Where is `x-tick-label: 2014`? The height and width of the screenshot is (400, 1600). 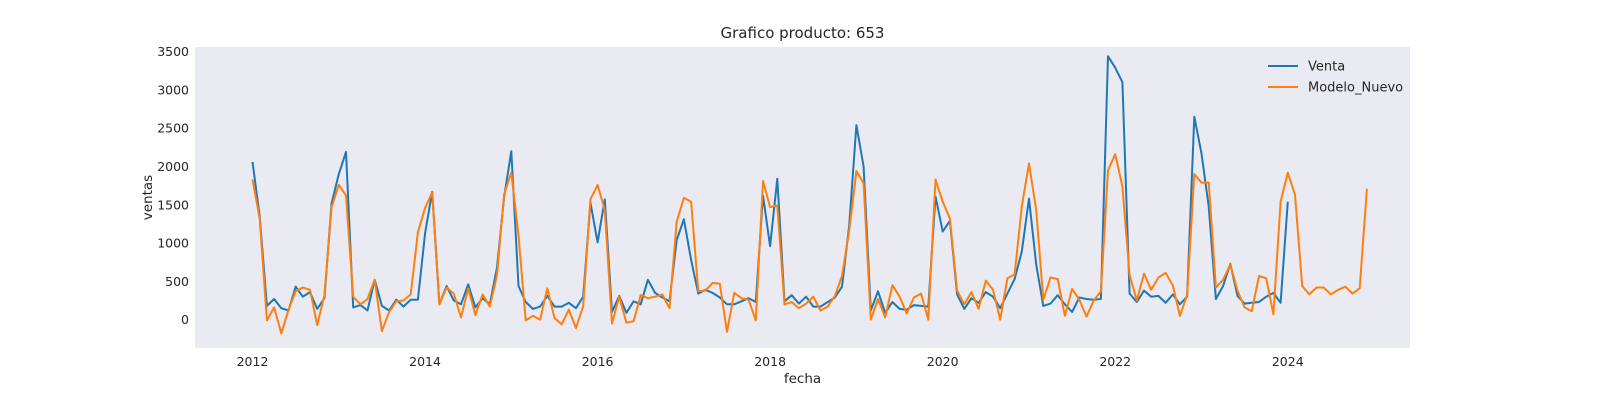 x-tick-label: 2014 is located at coordinates (425, 361).